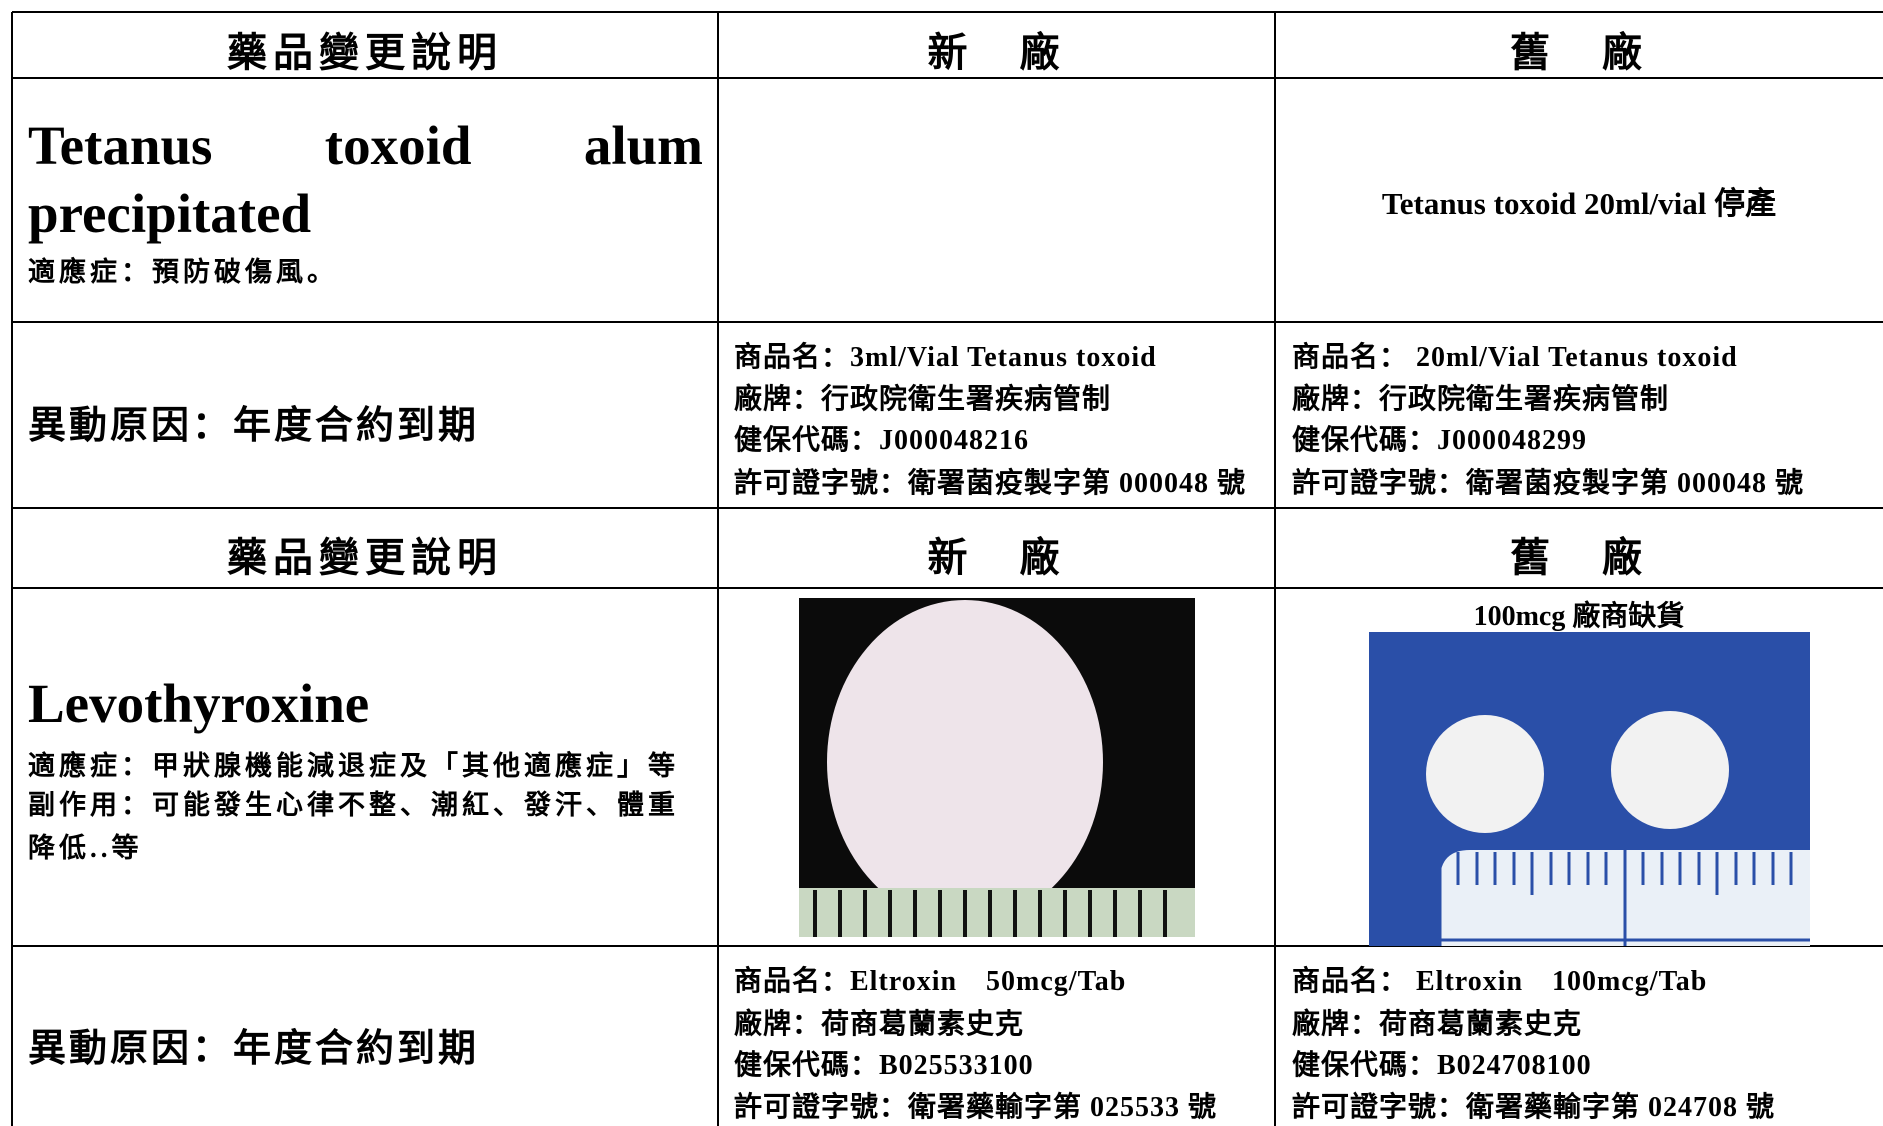  What do you see at coordinates (997, 767) in the screenshot?
I see `new-pill-photo` at bounding box center [997, 767].